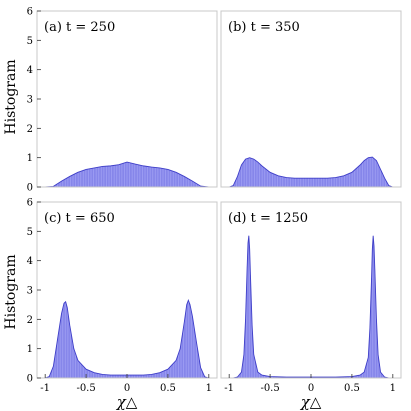 This screenshot has width=411, height=411. What do you see at coordinates (127, 340) in the screenshot?
I see `panel-c-histogram-bins` at bounding box center [127, 340].